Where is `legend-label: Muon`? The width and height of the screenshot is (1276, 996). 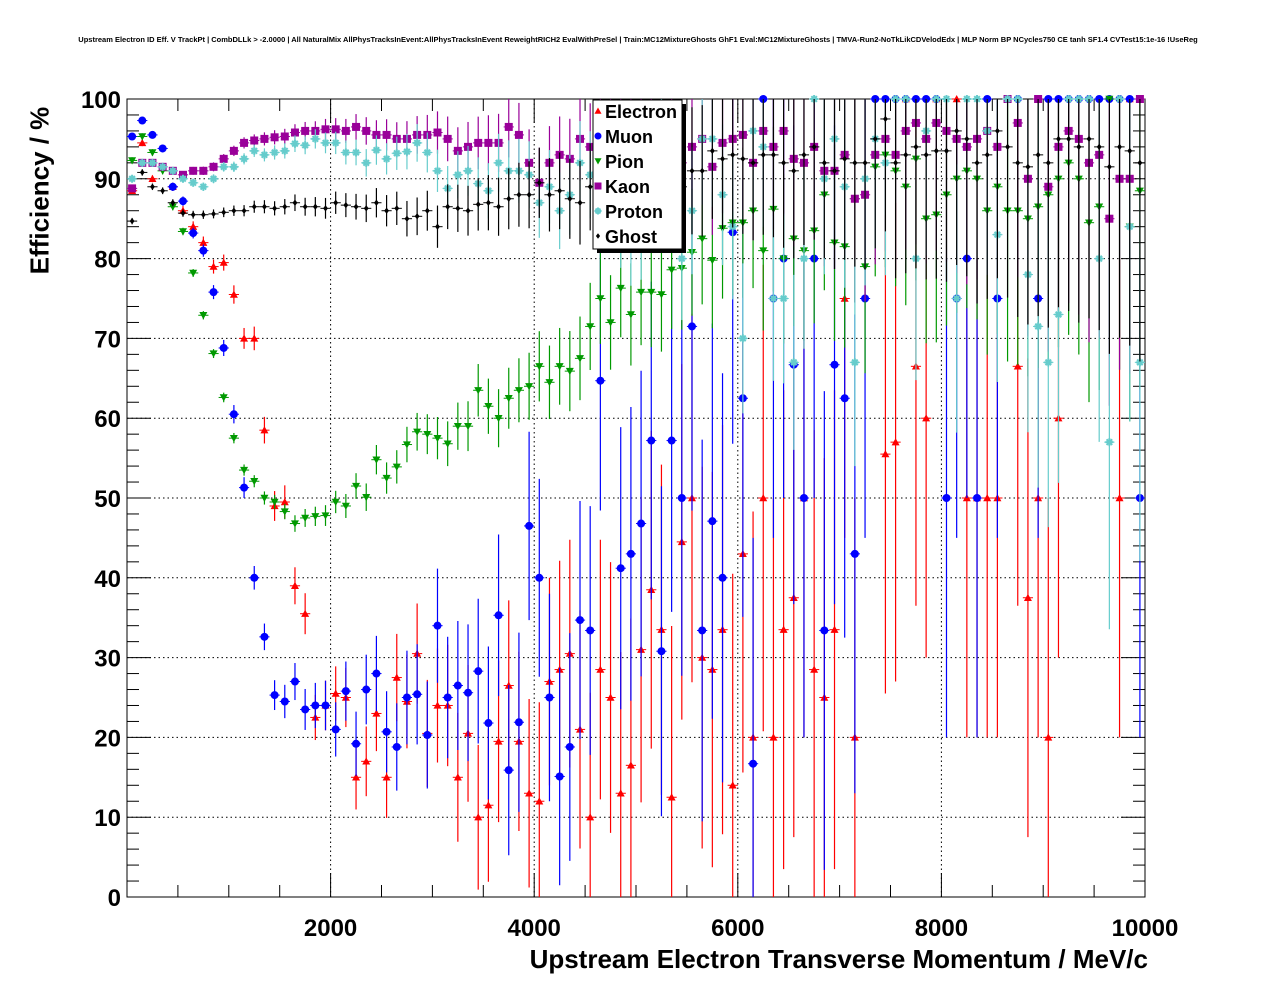 legend-label: Muon is located at coordinates (629, 137).